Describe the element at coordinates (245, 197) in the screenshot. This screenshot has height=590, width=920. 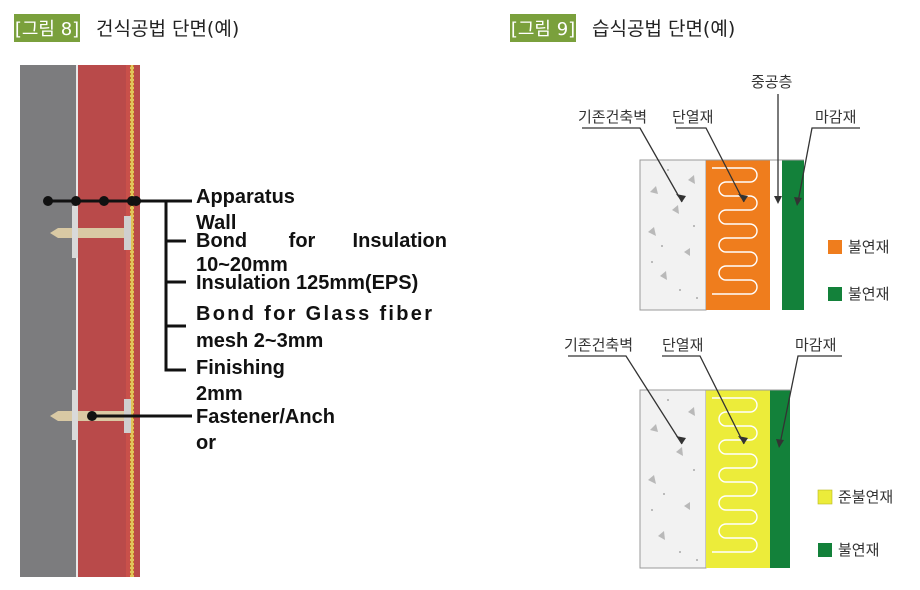
I see `label-apparatus-1: Apparatus` at that location.